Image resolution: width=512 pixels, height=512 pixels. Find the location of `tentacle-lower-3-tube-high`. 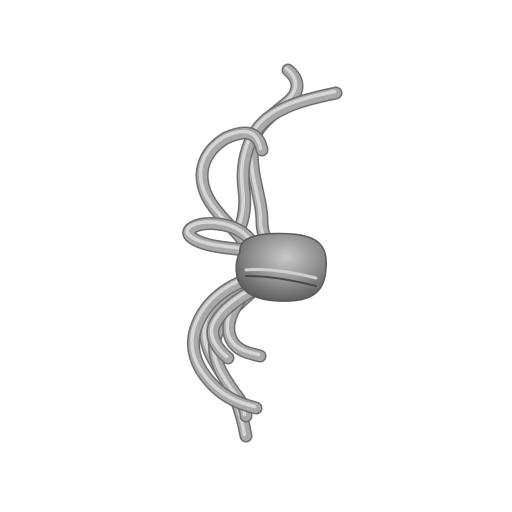

tentacle-lower-3-tube-high is located at coordinates (223, 342).